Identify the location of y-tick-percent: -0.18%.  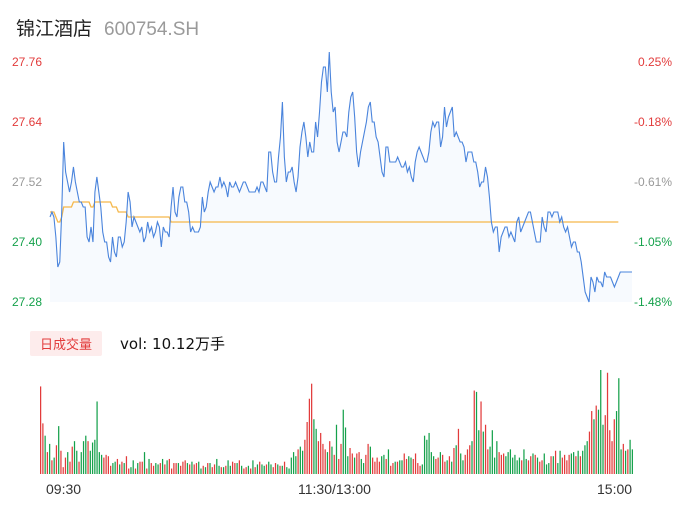
(653, 122).